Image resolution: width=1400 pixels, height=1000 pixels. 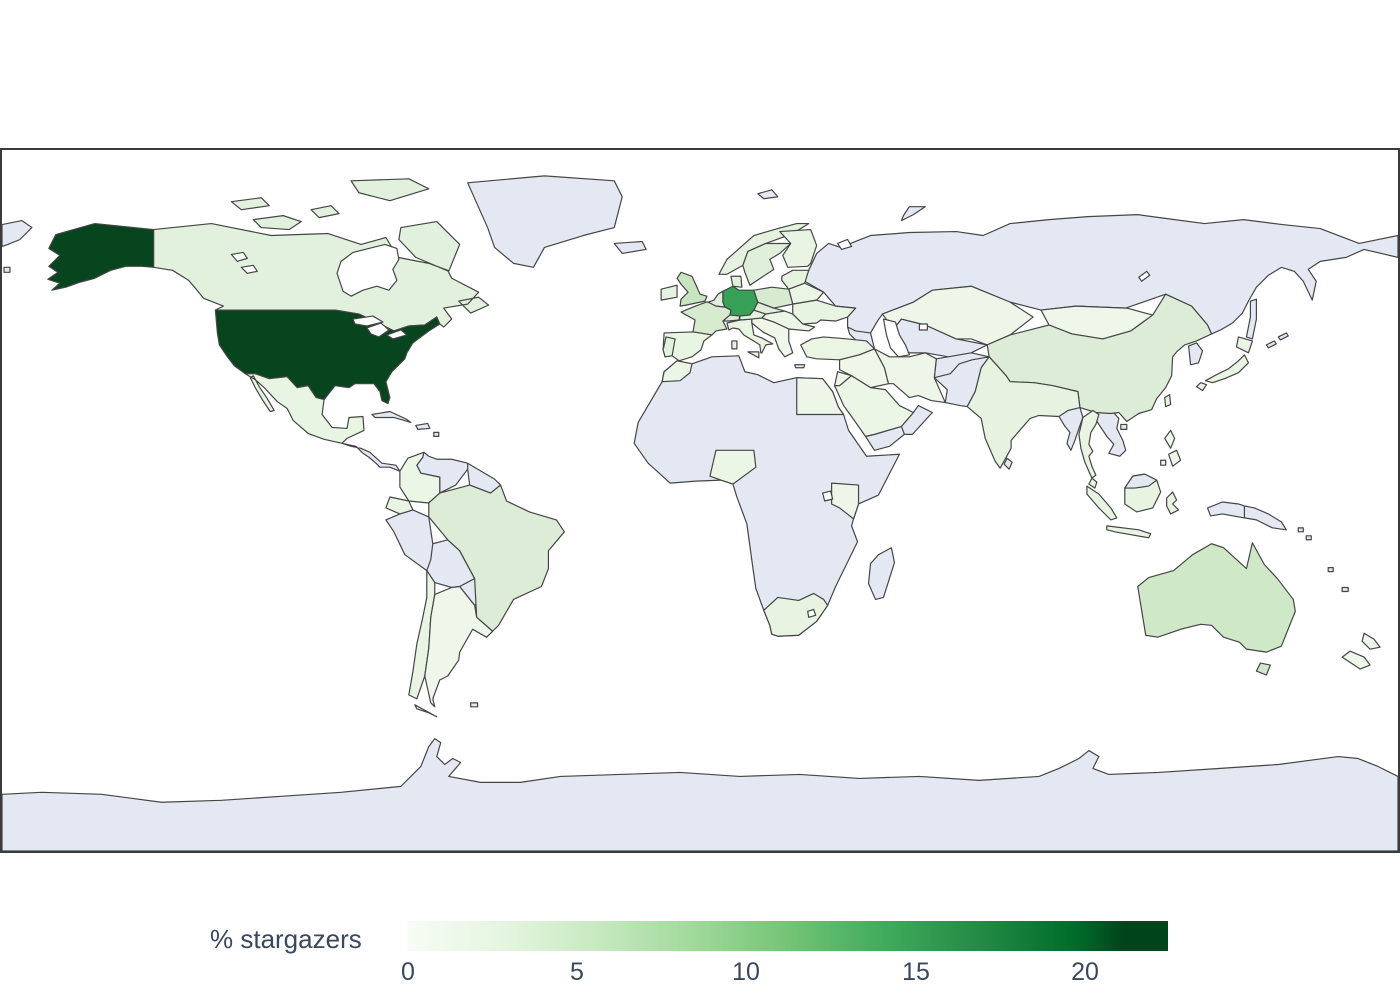 I want to click on colorbar-tick-20: 20, so click(x=1085, y=972).